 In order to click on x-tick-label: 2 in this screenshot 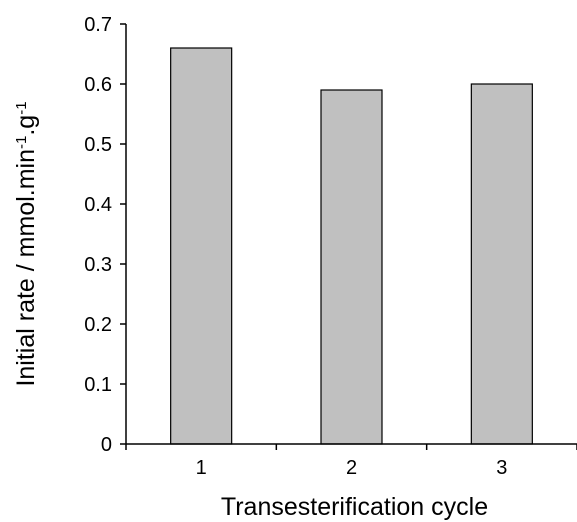, I will do `click(351, 468)`.